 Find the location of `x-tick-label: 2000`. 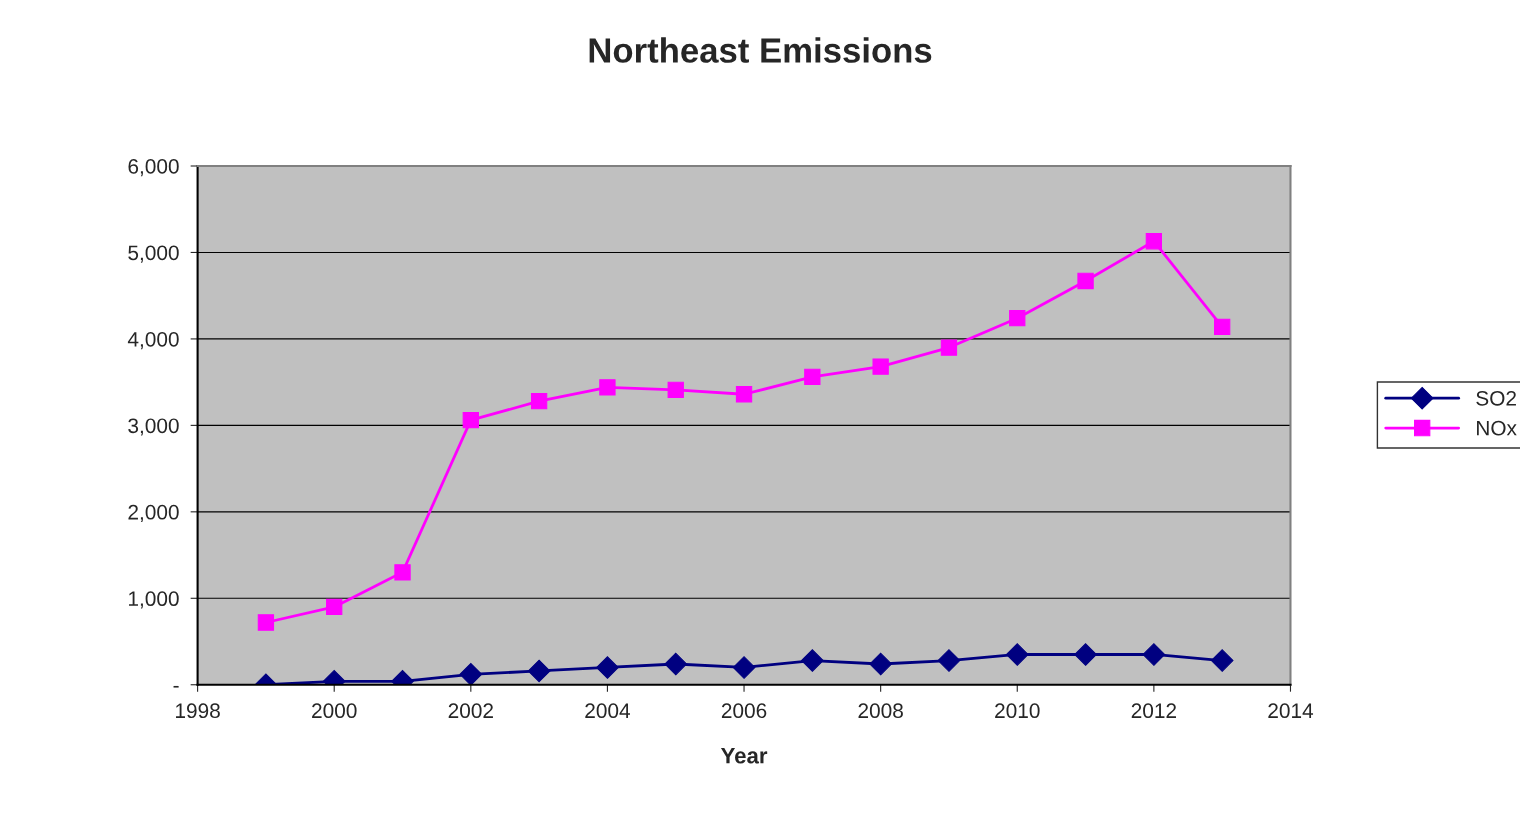

x-tick-label: 2000 is located at coordinates (334, 711).